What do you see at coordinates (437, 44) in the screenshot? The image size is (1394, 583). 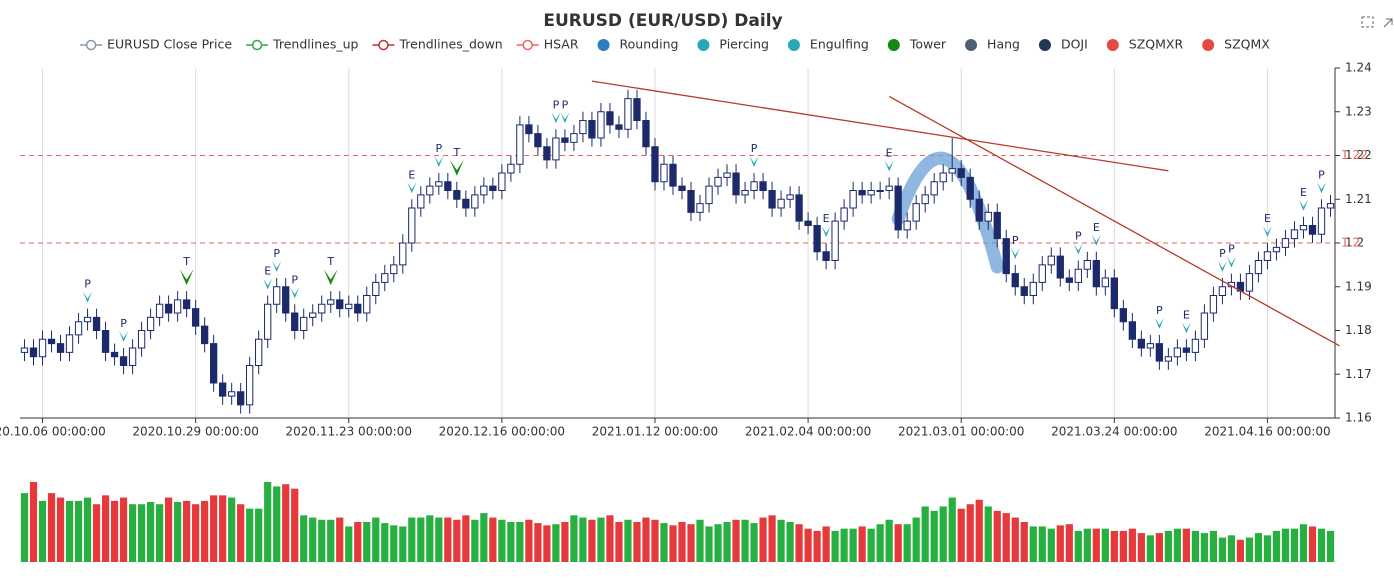 I see `legend-item: Trendlines_down` at bounding box center [437, 44].